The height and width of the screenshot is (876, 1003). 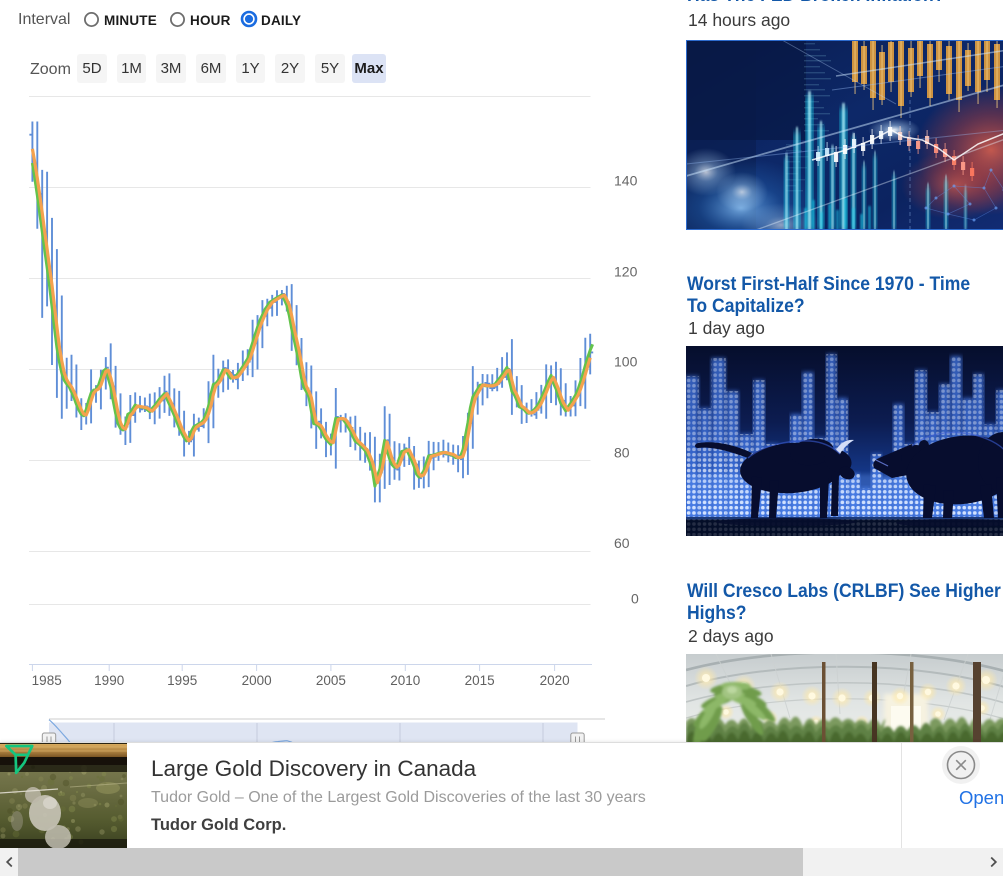 I want to click on svg-text: 80, so click(x=622, y=453).